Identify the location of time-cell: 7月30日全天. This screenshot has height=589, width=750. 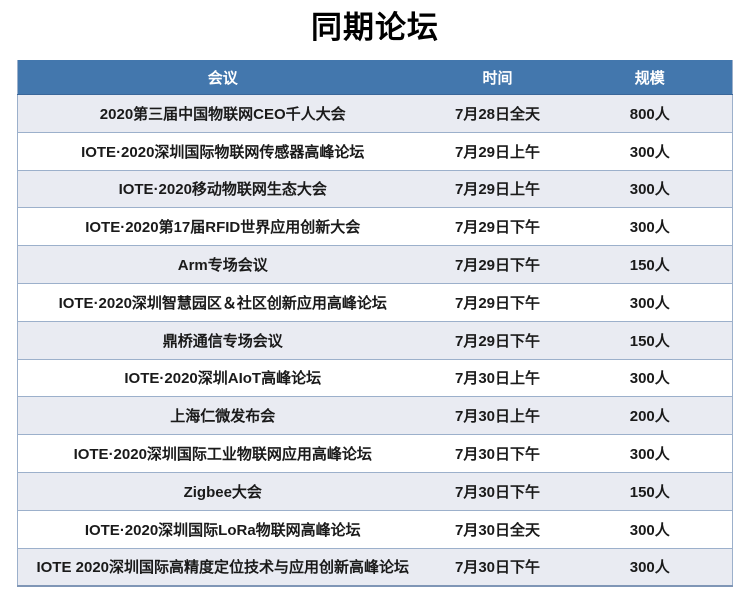
(497, 529).